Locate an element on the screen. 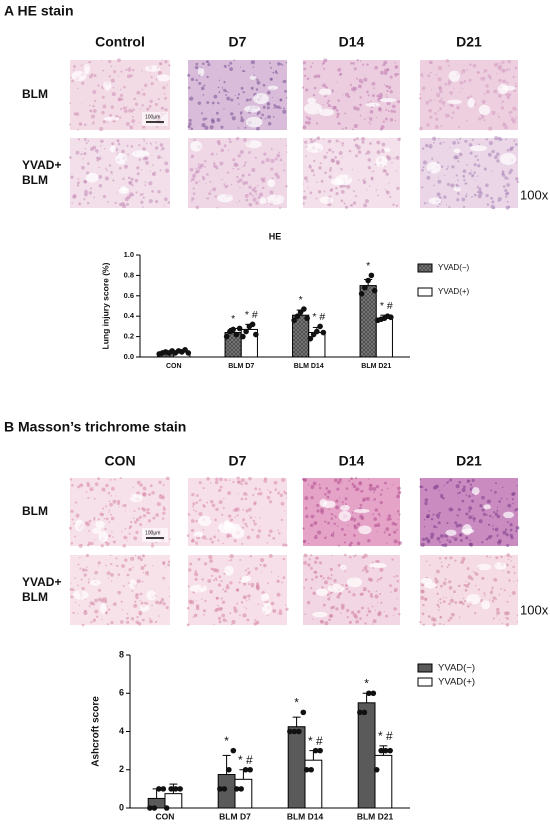 Image resolution: width=550 pixels, height=826 pixels. y-tick-label: 1.0 is located at coordinates (129, 254).